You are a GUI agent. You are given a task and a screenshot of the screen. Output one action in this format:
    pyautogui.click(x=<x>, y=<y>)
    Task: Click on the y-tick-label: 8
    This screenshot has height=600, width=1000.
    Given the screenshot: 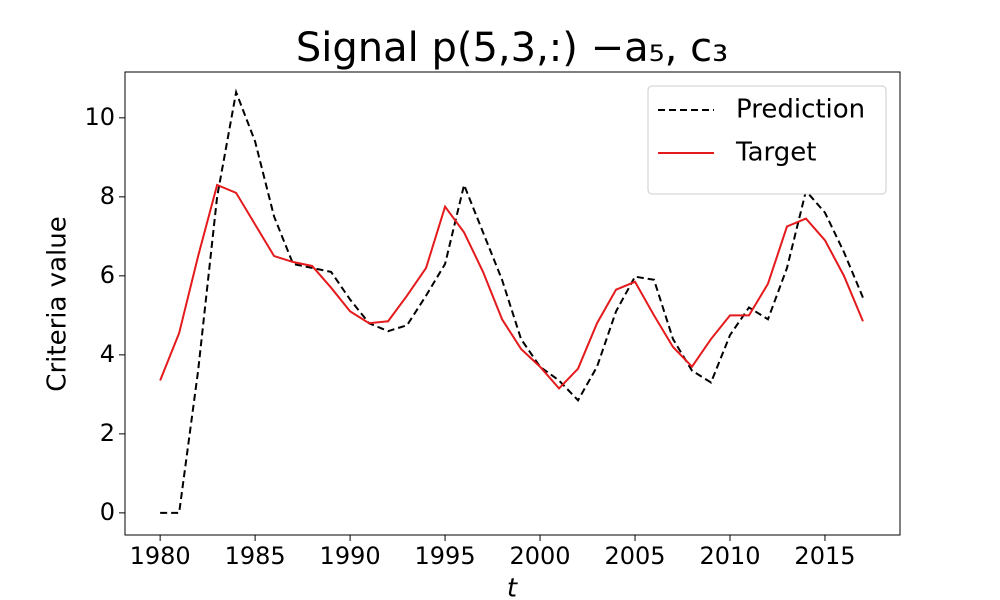 What is the action you would take?
    pyautogui.click(x=107, y=196)
    